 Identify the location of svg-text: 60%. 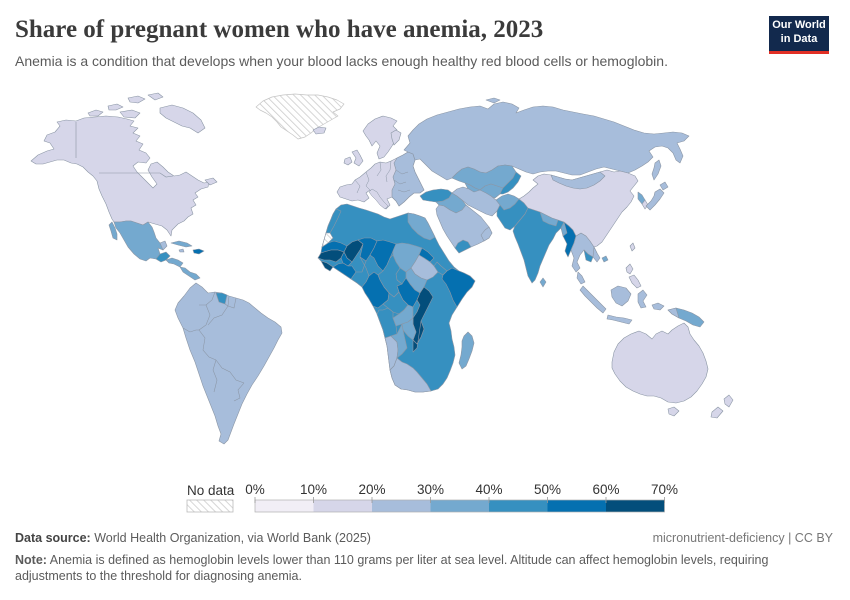
(605, 489).